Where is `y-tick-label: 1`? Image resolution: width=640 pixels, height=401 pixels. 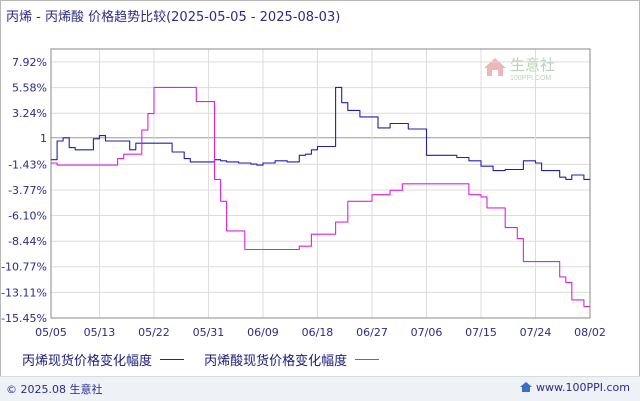 y-tick-label: 1 is located at coordinates (43, 138).